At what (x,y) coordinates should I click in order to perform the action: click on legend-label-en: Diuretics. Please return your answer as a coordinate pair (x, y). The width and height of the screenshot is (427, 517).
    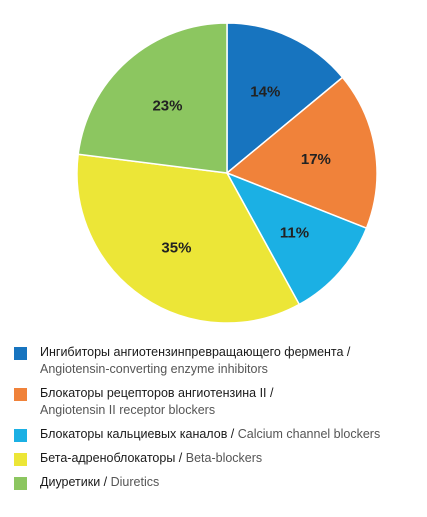
    Looking at the image, I should click on (135, 482).